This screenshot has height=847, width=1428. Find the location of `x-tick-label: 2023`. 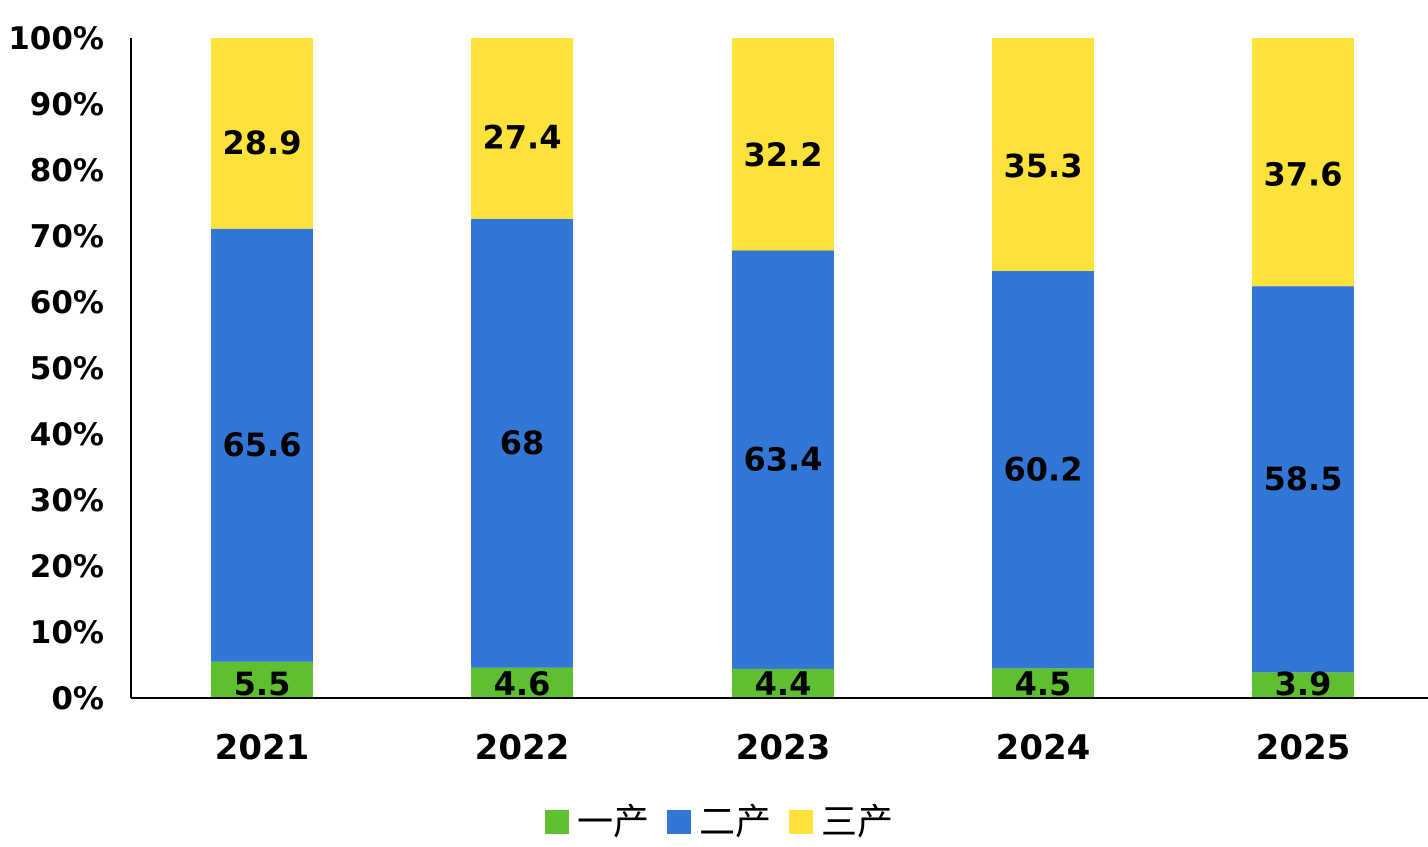

x-tick-label: 2023 is located at coordinates (783, 748).